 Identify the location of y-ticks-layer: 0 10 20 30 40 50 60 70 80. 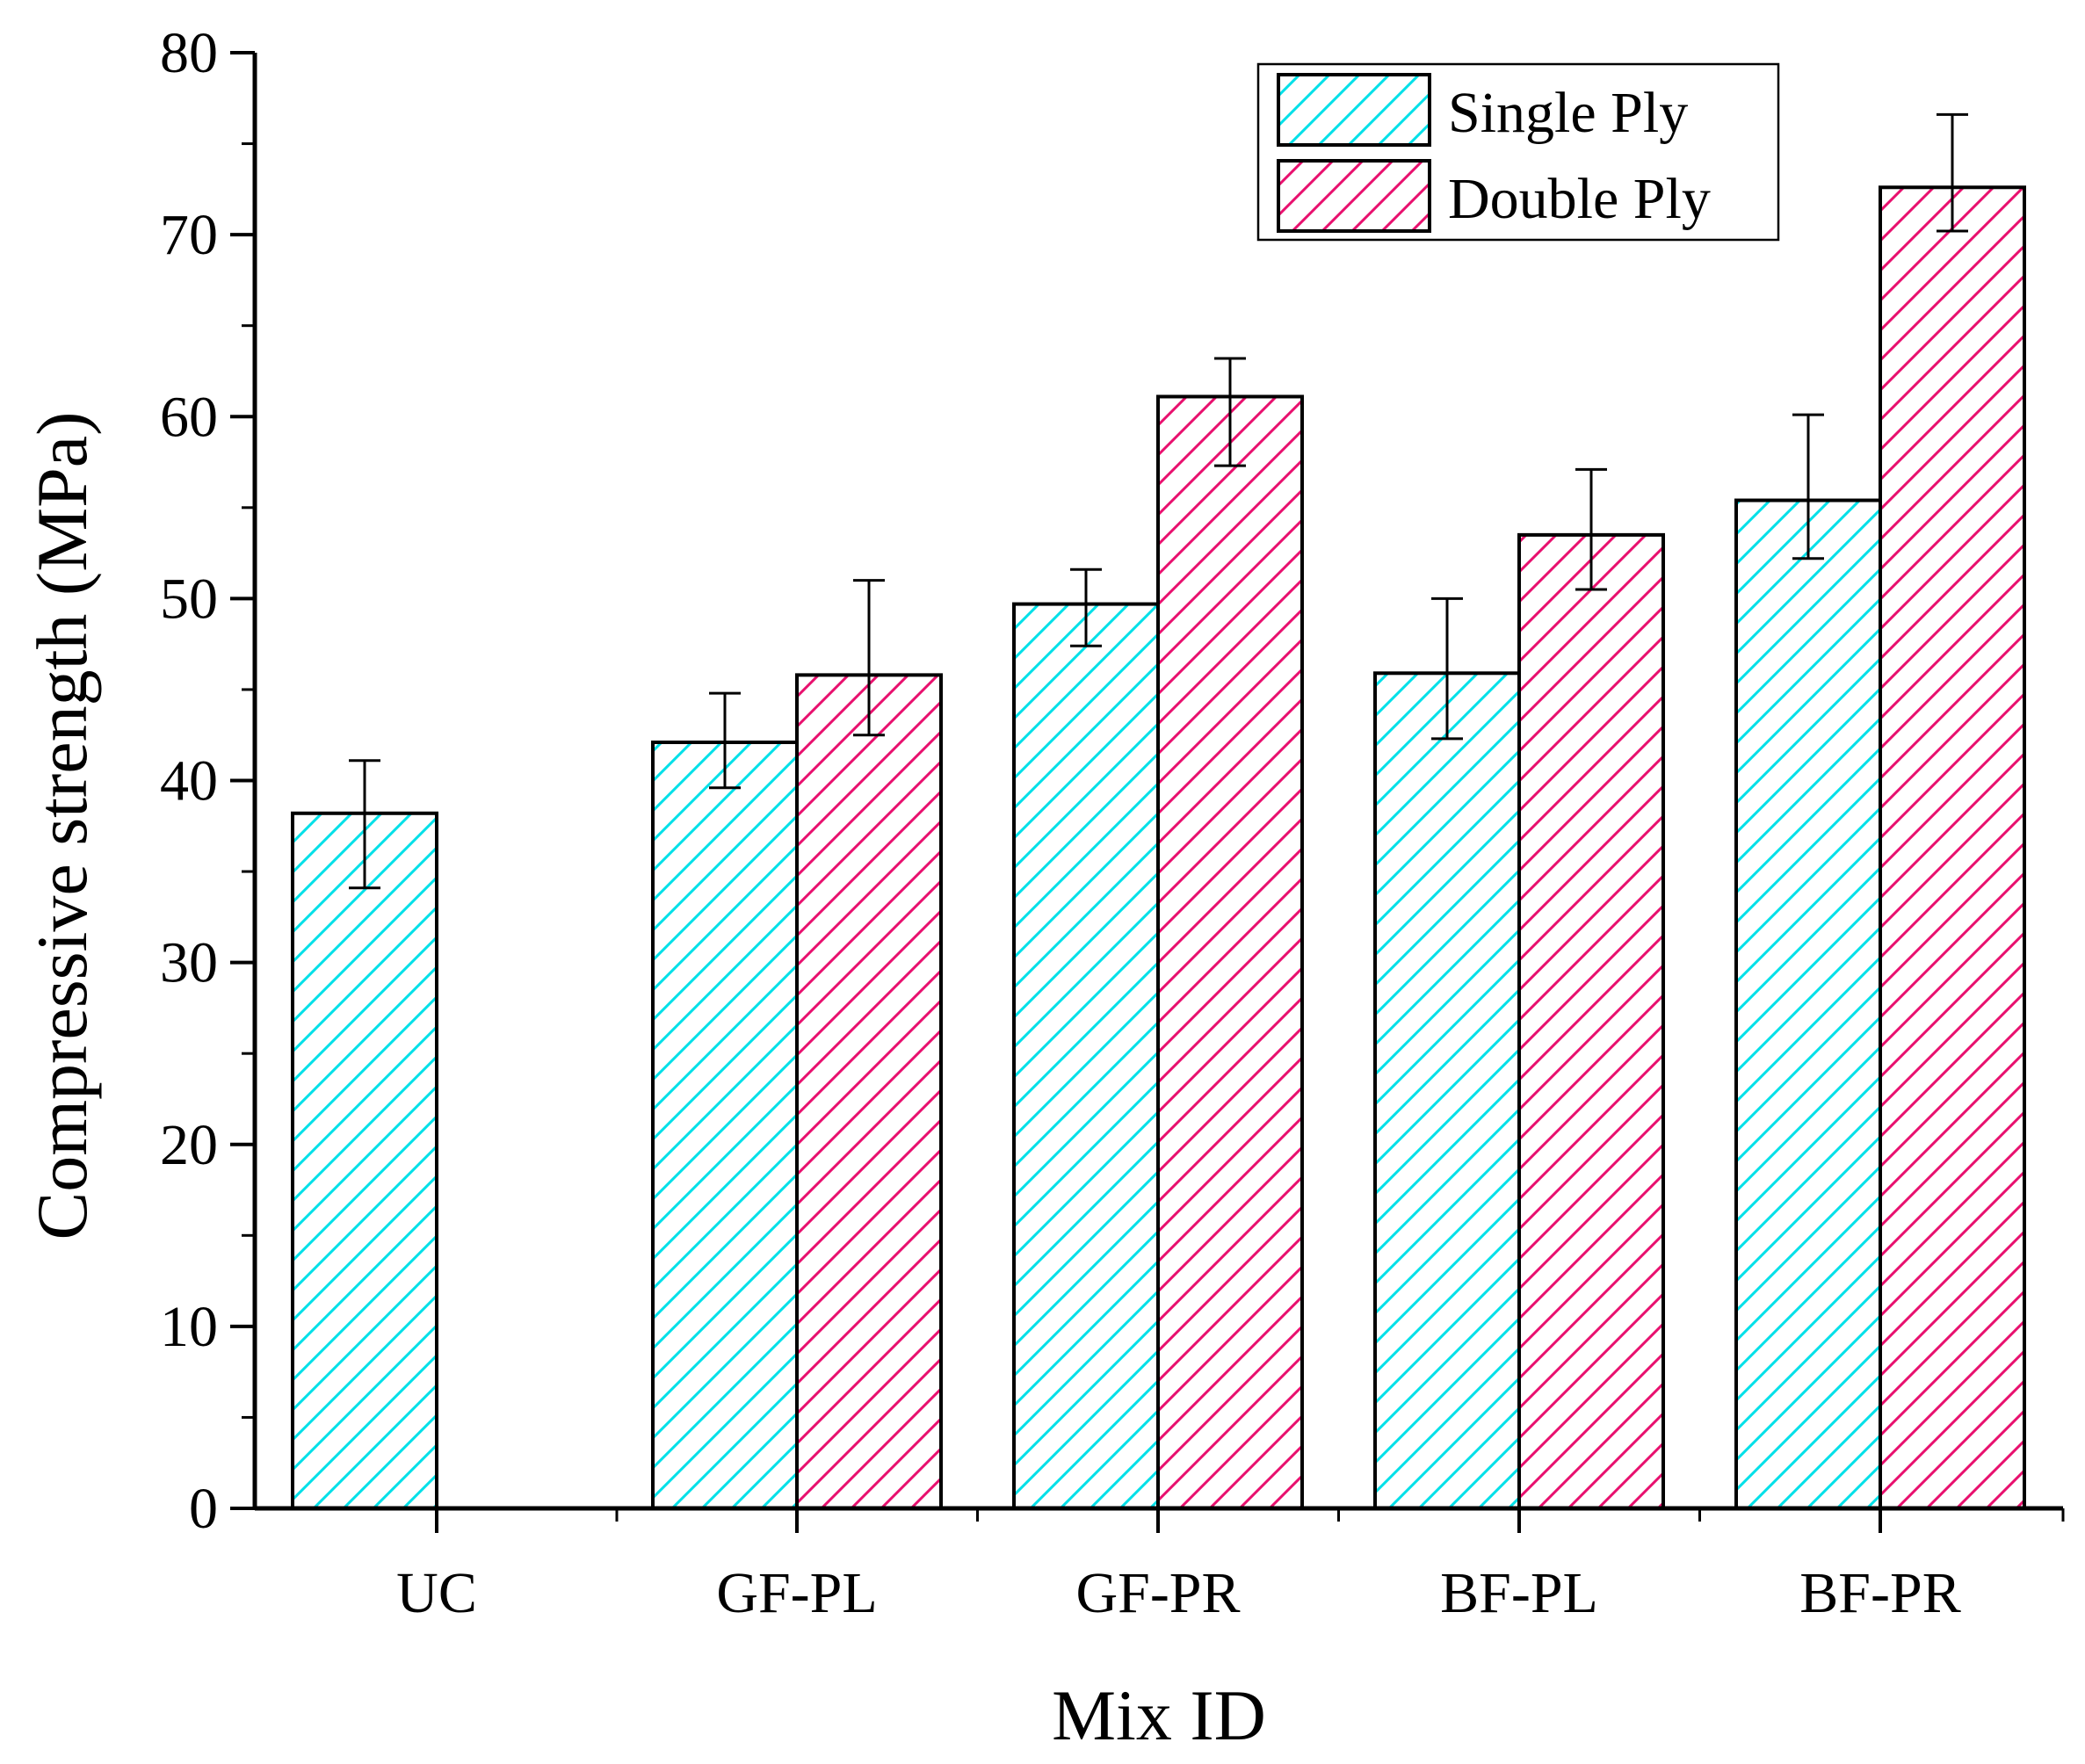
(207, 781).